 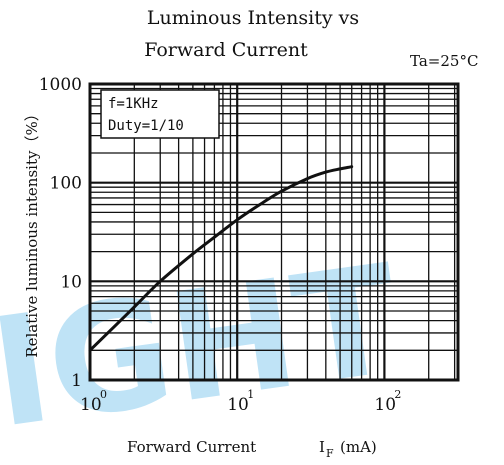 What do you see at coordinates (250, 394) in the screenshot?
I see `x-tick-label-exponent: 1` at bounding box center [250, 394].